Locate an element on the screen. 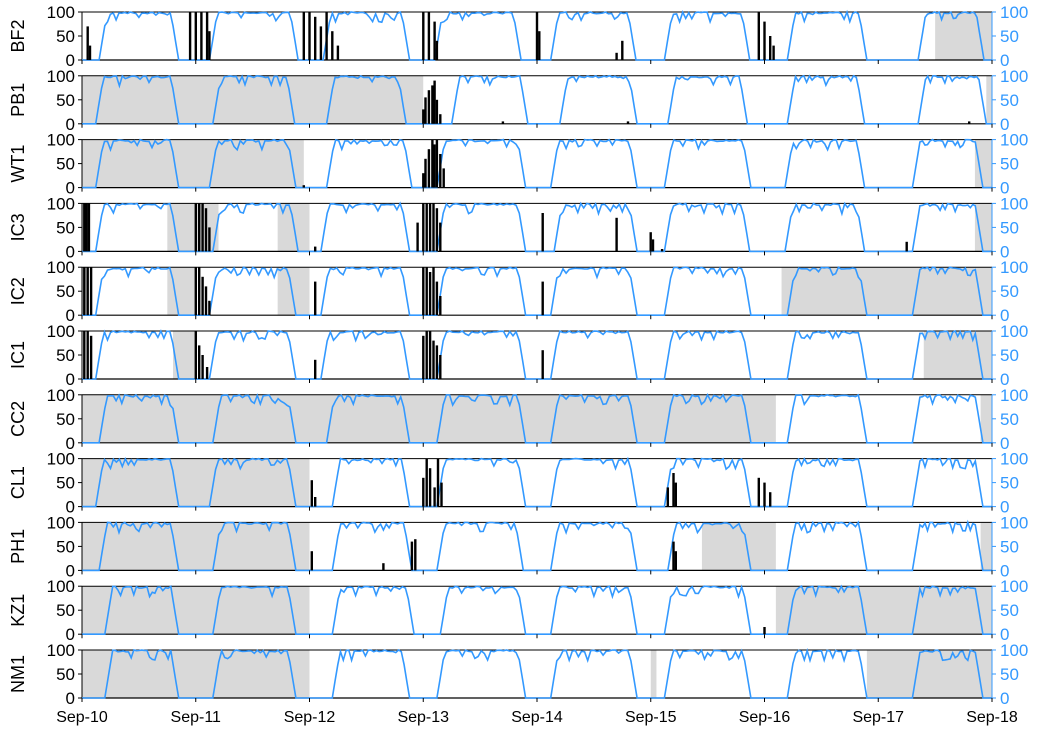 The height and width of the screenshot is (741, 1041). panel-wt1: 0 50 100 0 50 100 WT1 is located at coordinates (518, 164).